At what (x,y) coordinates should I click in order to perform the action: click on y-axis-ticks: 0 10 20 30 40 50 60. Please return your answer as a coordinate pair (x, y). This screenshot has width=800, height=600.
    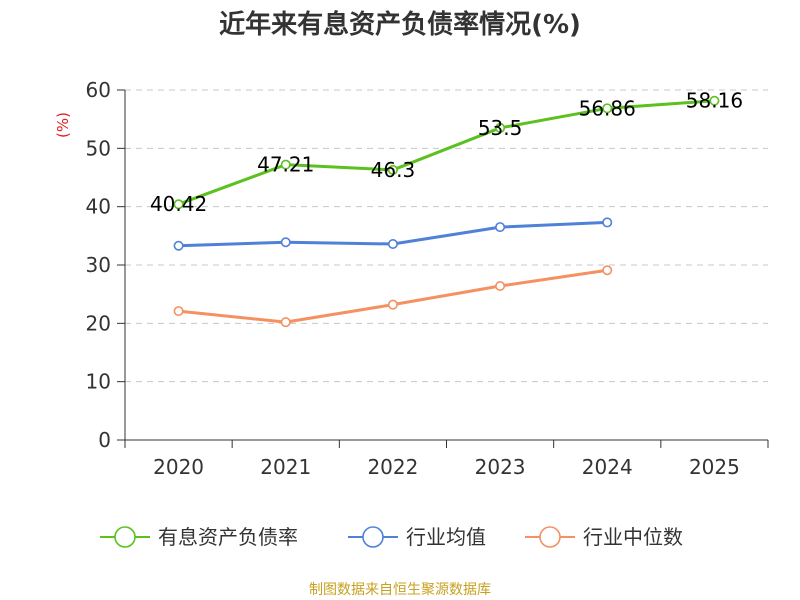
    Looking at the image, I should click on (105, 265).